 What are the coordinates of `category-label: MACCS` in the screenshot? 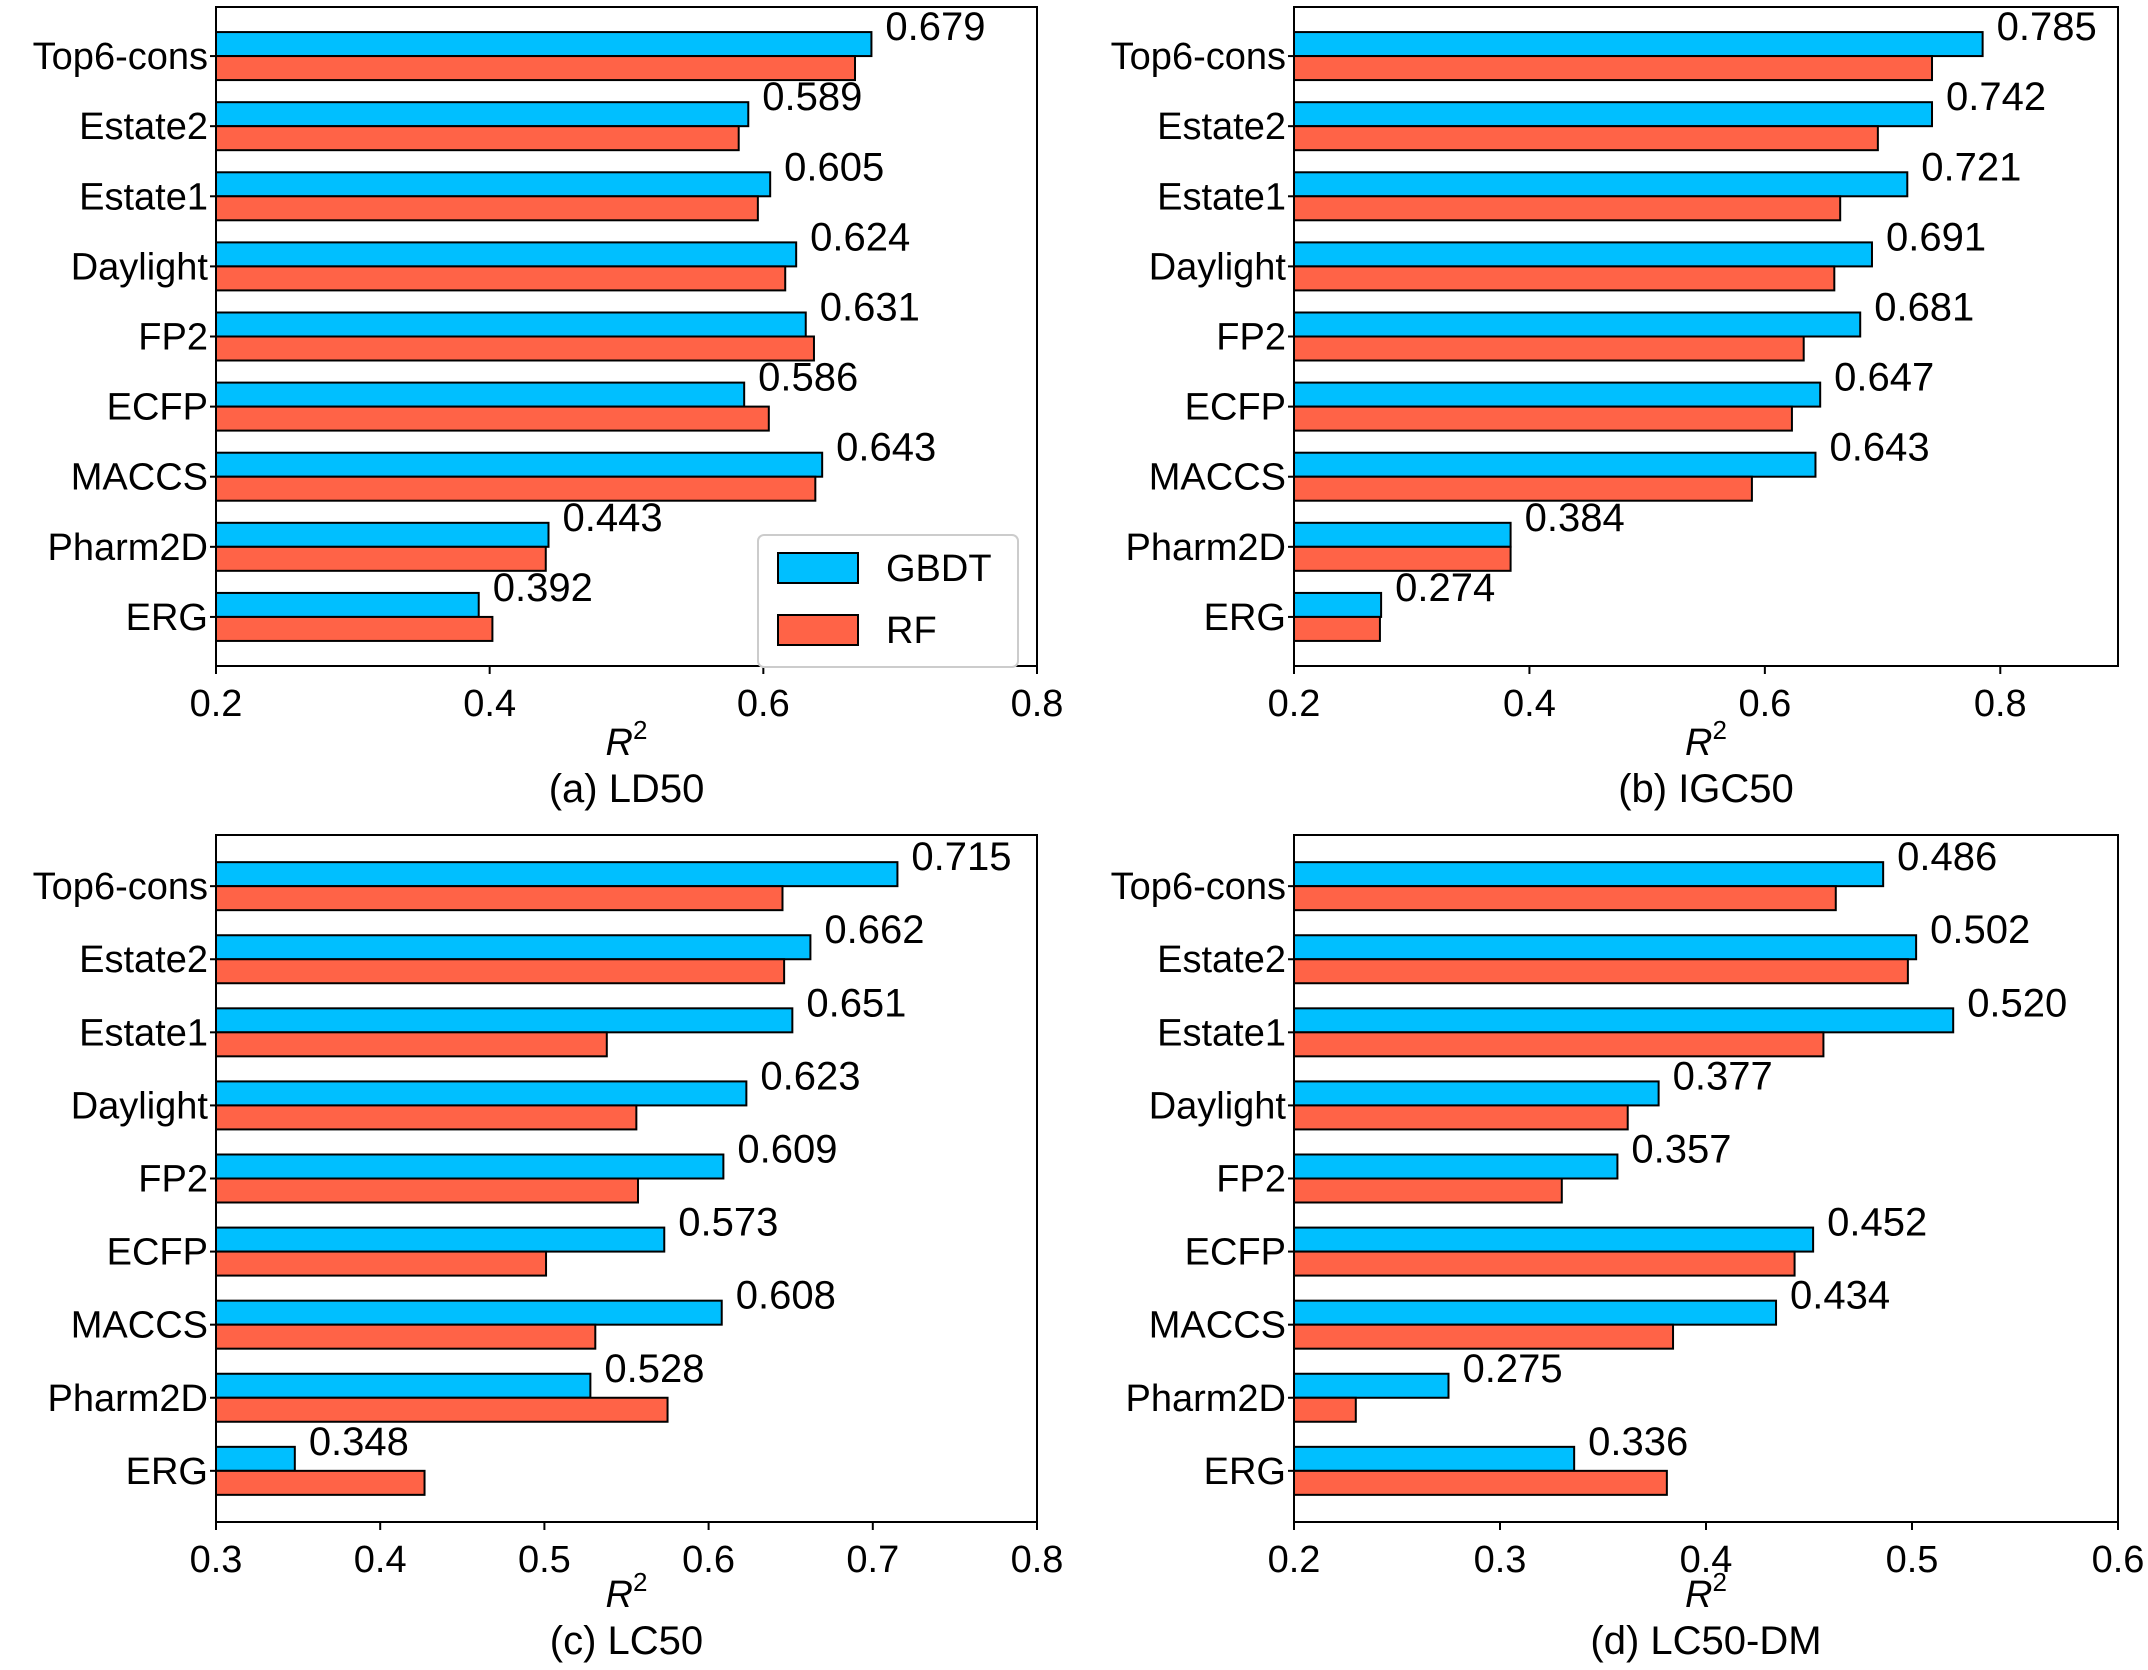 It's located at (139, 478).